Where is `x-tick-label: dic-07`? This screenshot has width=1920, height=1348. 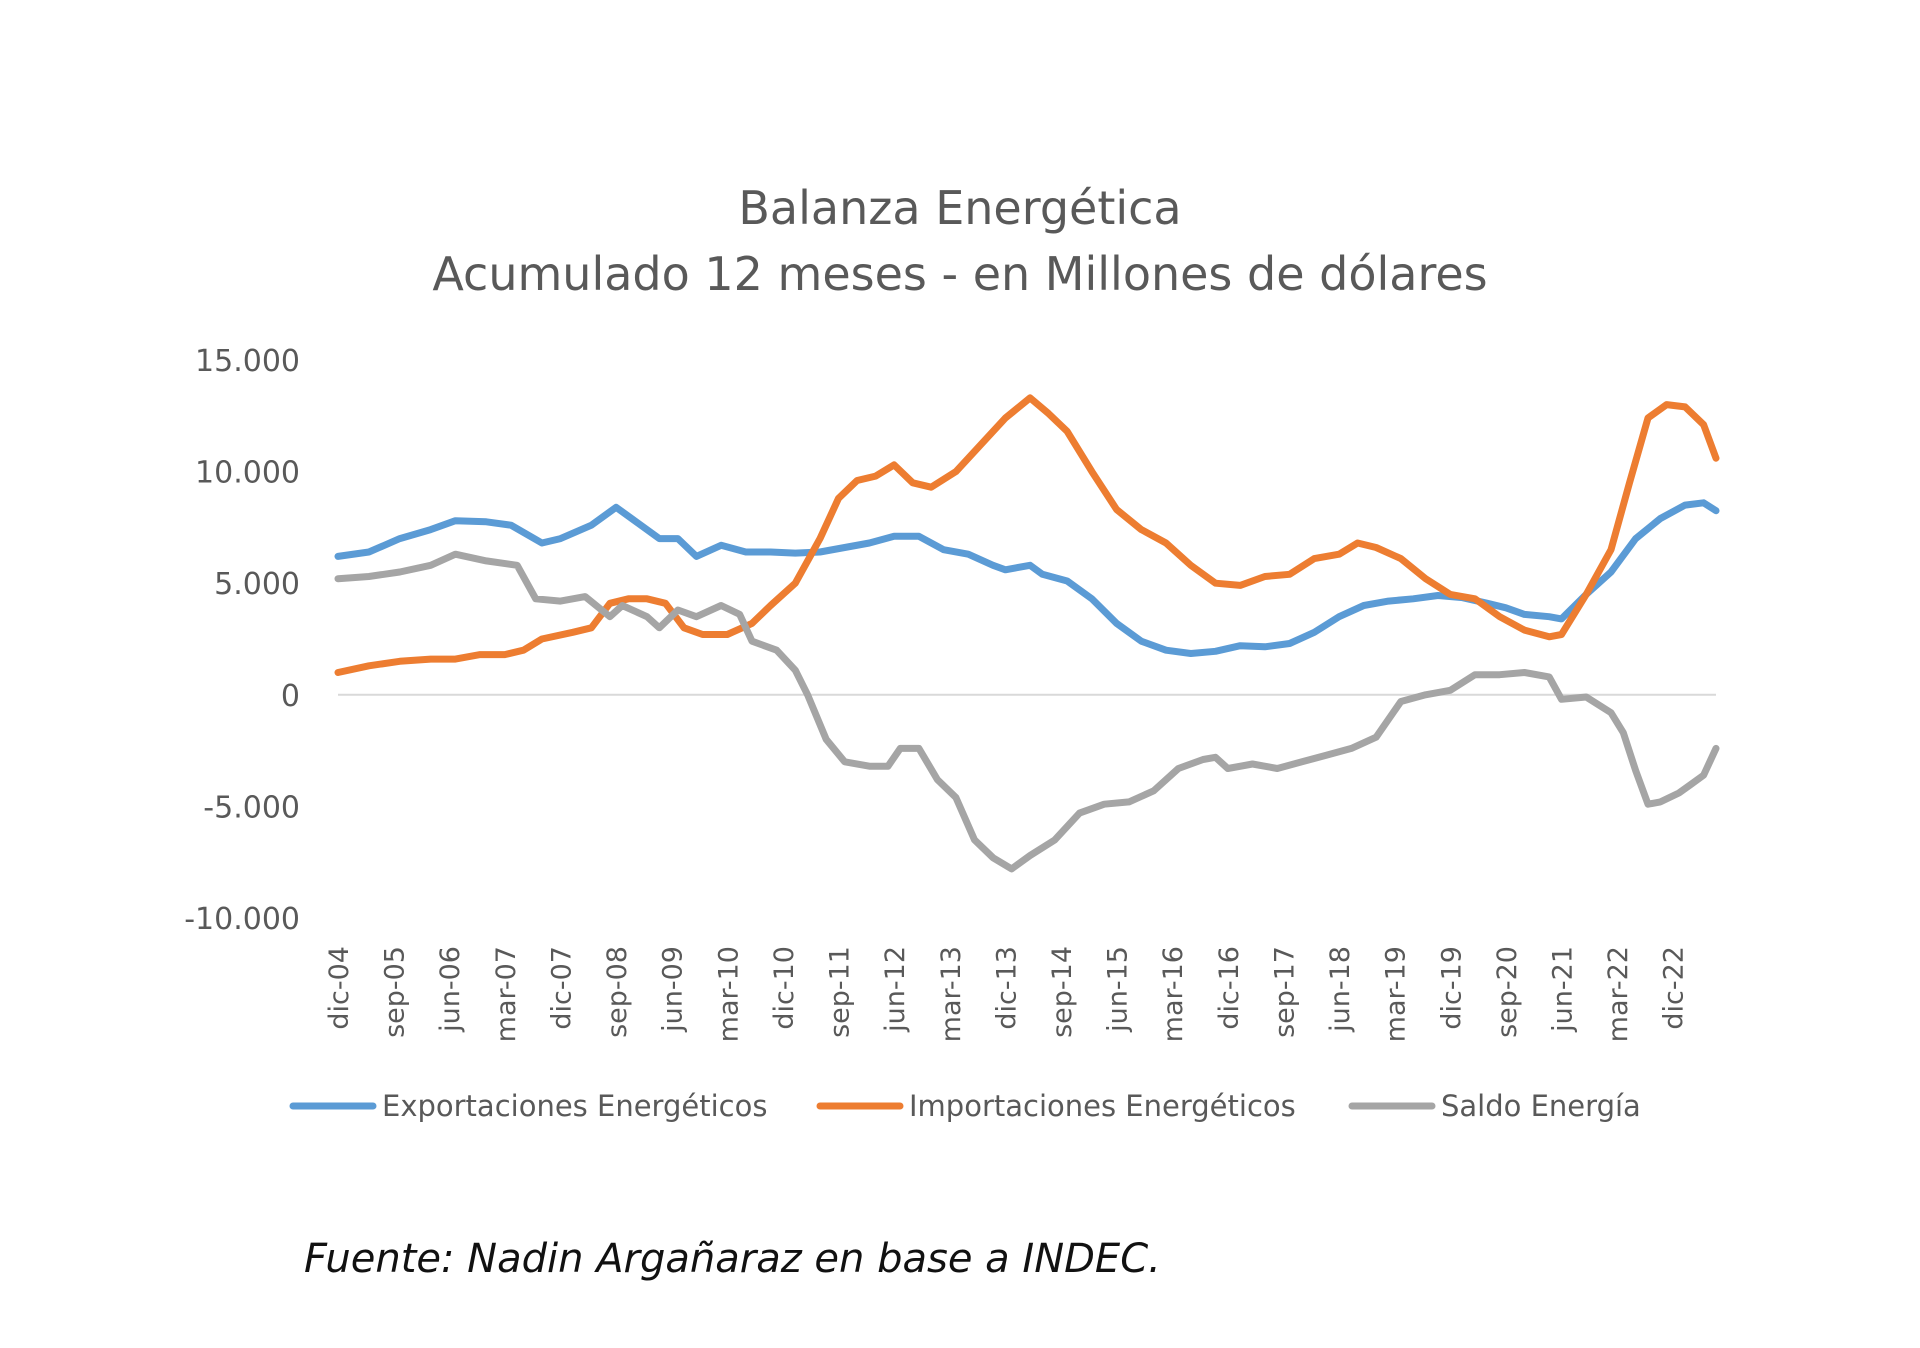 x-tick-label: dic-07 is located at coordinates (561, 988).